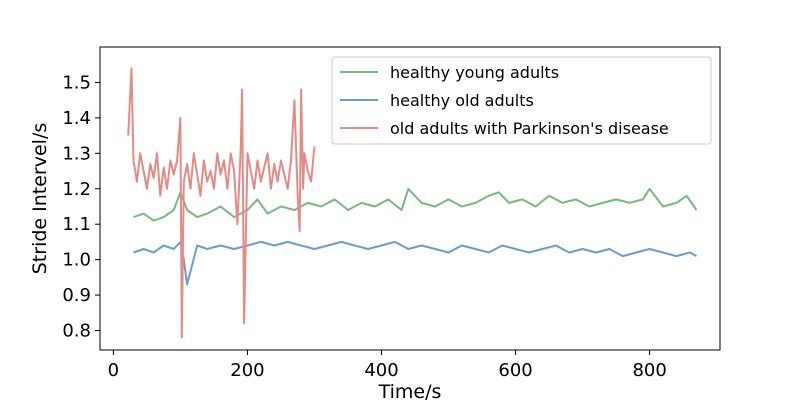 The height and width of the screenshot is (400, 800). Describe the element at coordinates (515, 370) in the screenshot. I see `x-tick-label: 600` at that location.